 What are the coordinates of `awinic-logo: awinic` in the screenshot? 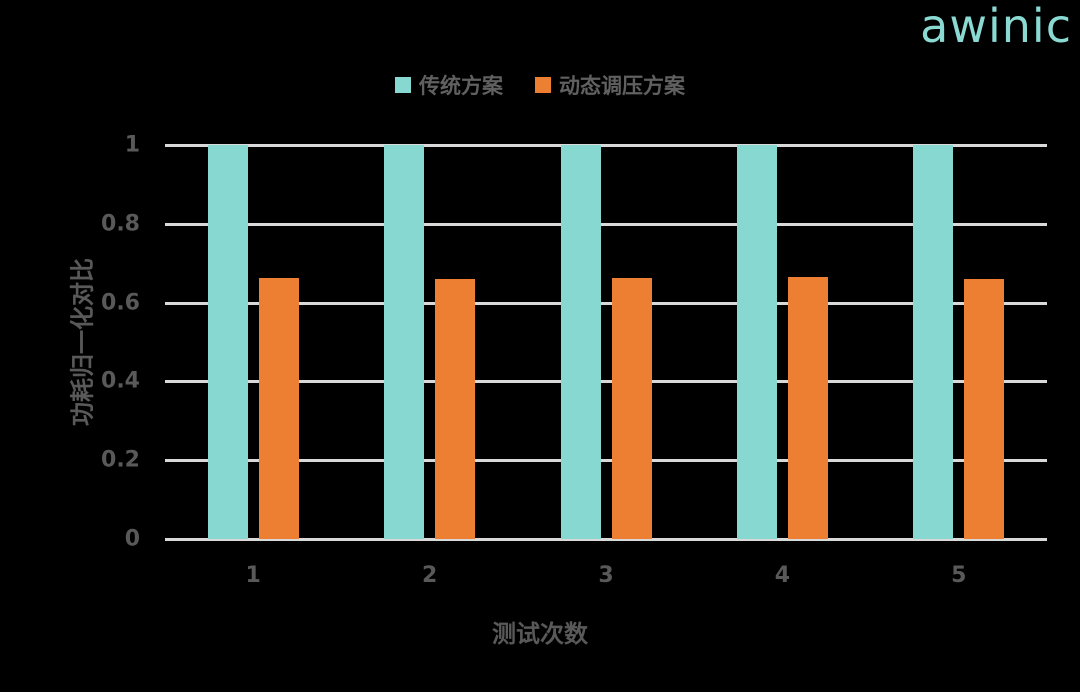 It's located at (996, 26).